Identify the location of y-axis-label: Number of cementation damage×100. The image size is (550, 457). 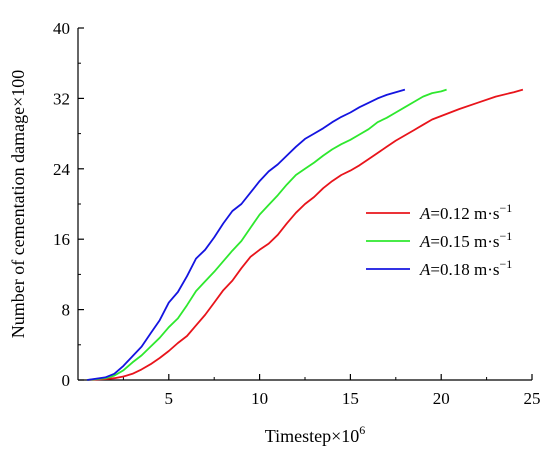
(18, 204).